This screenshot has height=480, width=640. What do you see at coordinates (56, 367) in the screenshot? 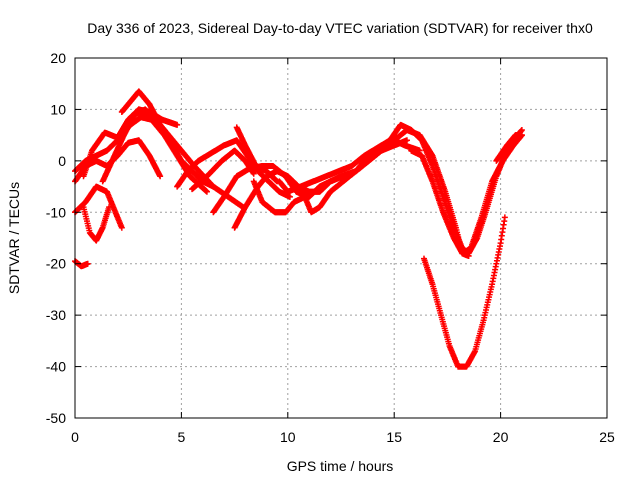
I see `y-tick-label: -40` at bounding box center [56, 367].